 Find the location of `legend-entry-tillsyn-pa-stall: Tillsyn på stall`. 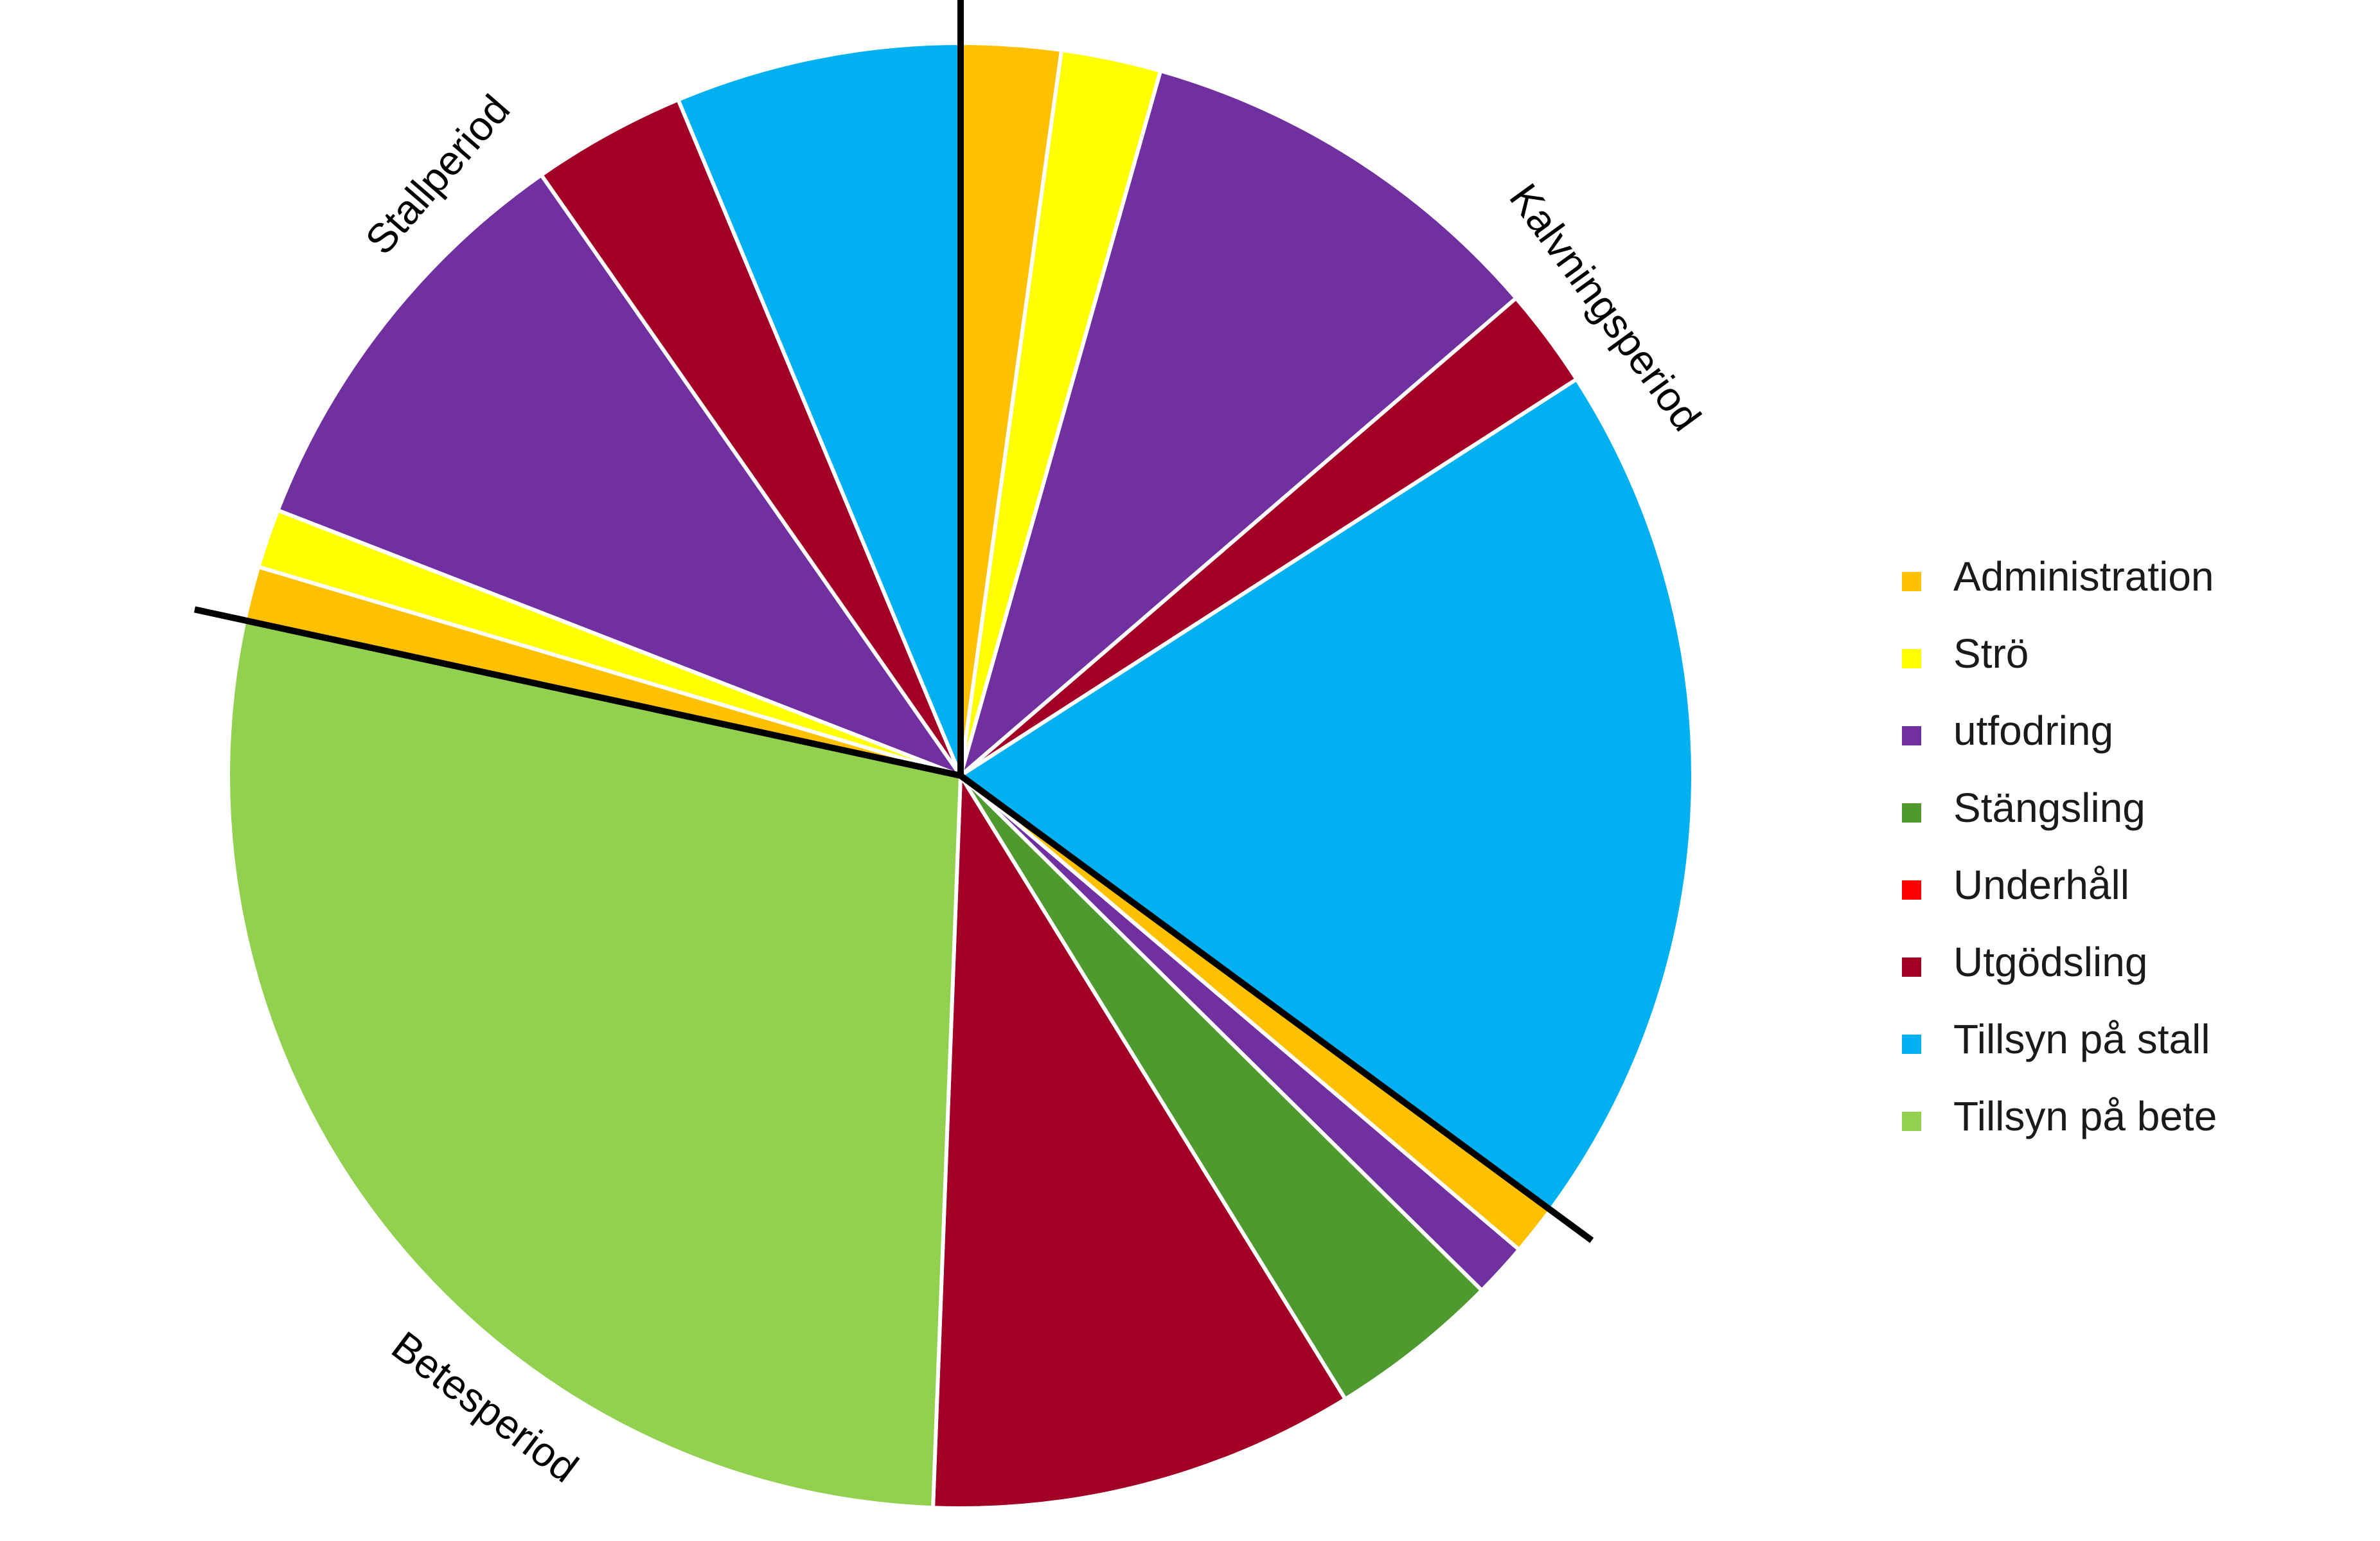

legend-entry-tillsyn-pa-stall: Tillsyn på stall is located at coordinates (2056, 1039).